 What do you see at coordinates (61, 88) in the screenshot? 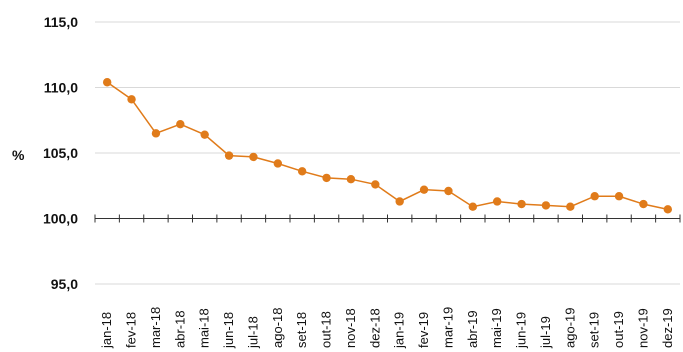
I see `y-tick-label: 110,0` at bounding box center [61, 88].